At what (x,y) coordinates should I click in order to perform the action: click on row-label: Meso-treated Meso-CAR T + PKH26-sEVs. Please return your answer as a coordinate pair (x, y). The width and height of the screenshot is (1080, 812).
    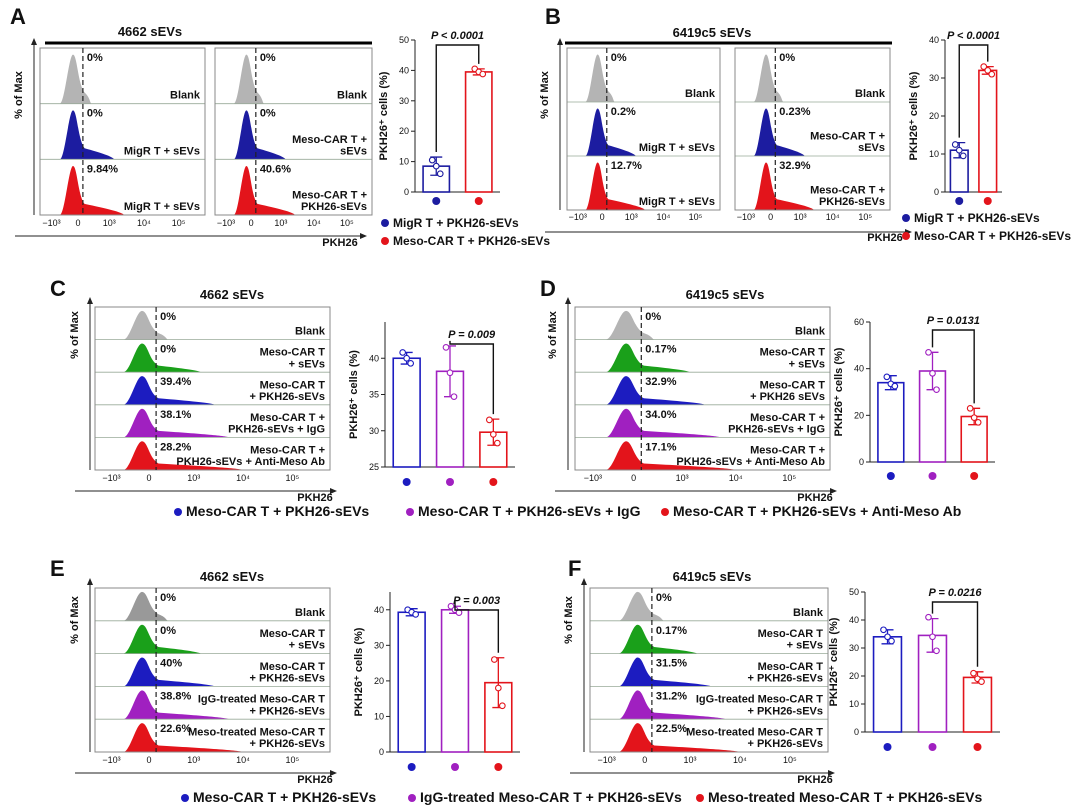
    Looking at the image, I should click on (754, 739).